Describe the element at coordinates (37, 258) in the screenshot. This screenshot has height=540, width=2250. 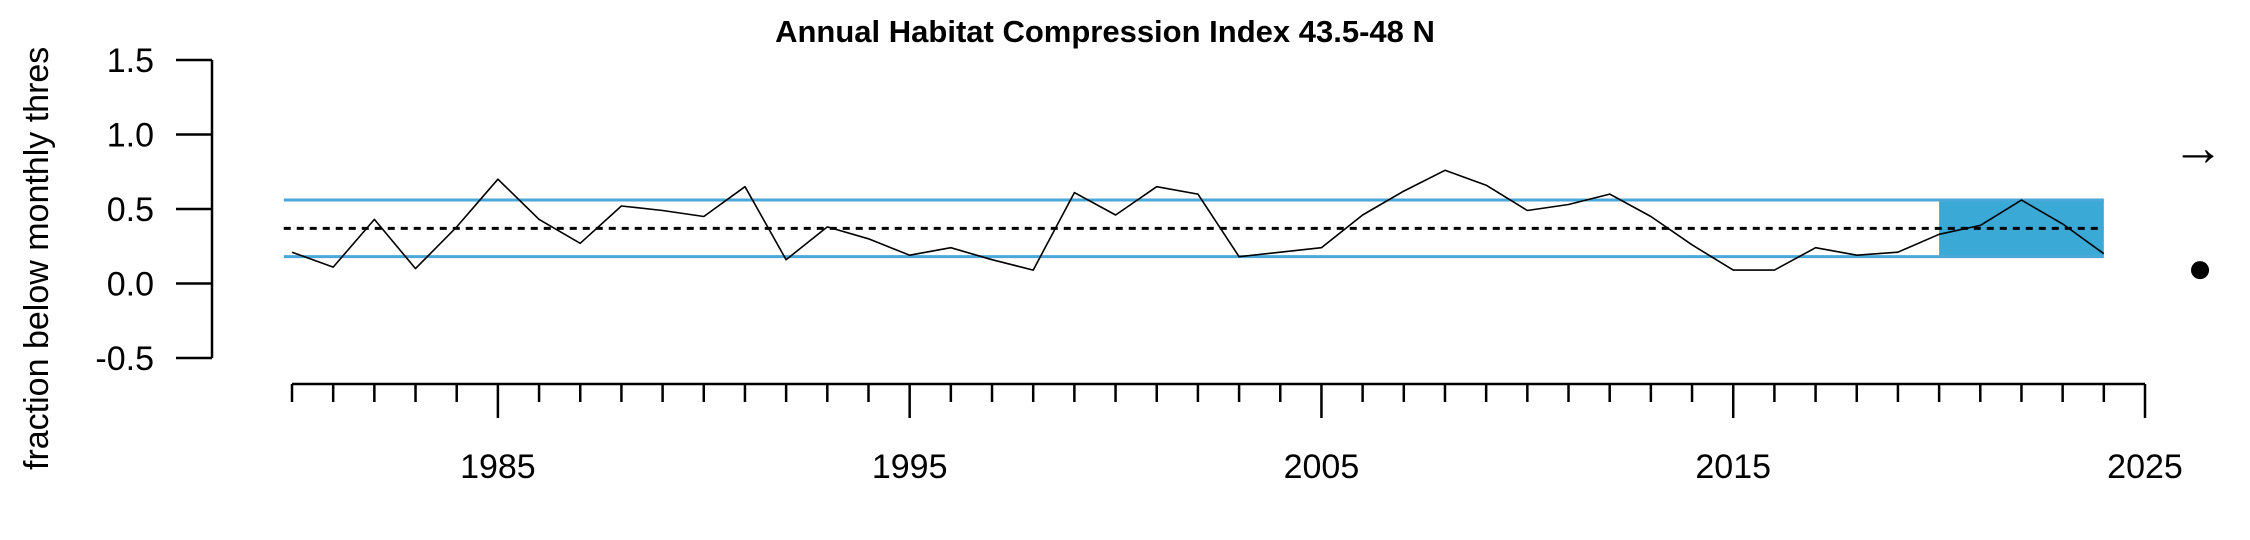
I see `y-axis-label: fraction below monthly thres` at that location.